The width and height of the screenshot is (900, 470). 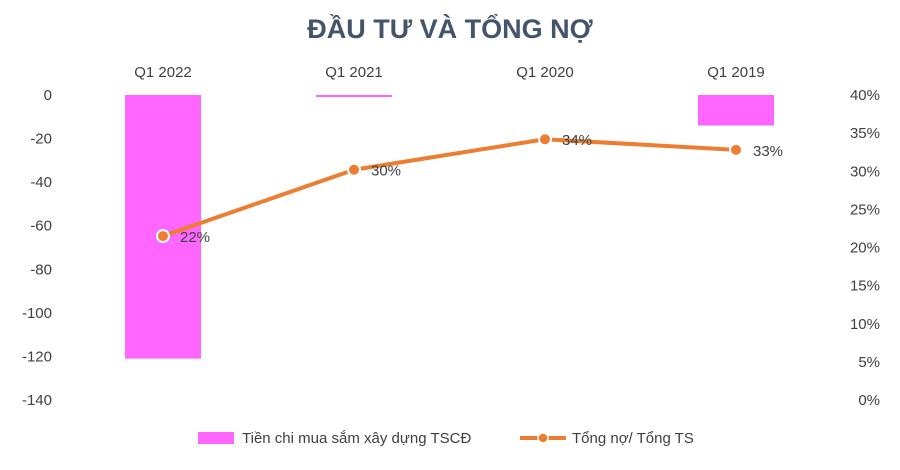 I want to click on data-label: 30%, so click(x=386, y=171).